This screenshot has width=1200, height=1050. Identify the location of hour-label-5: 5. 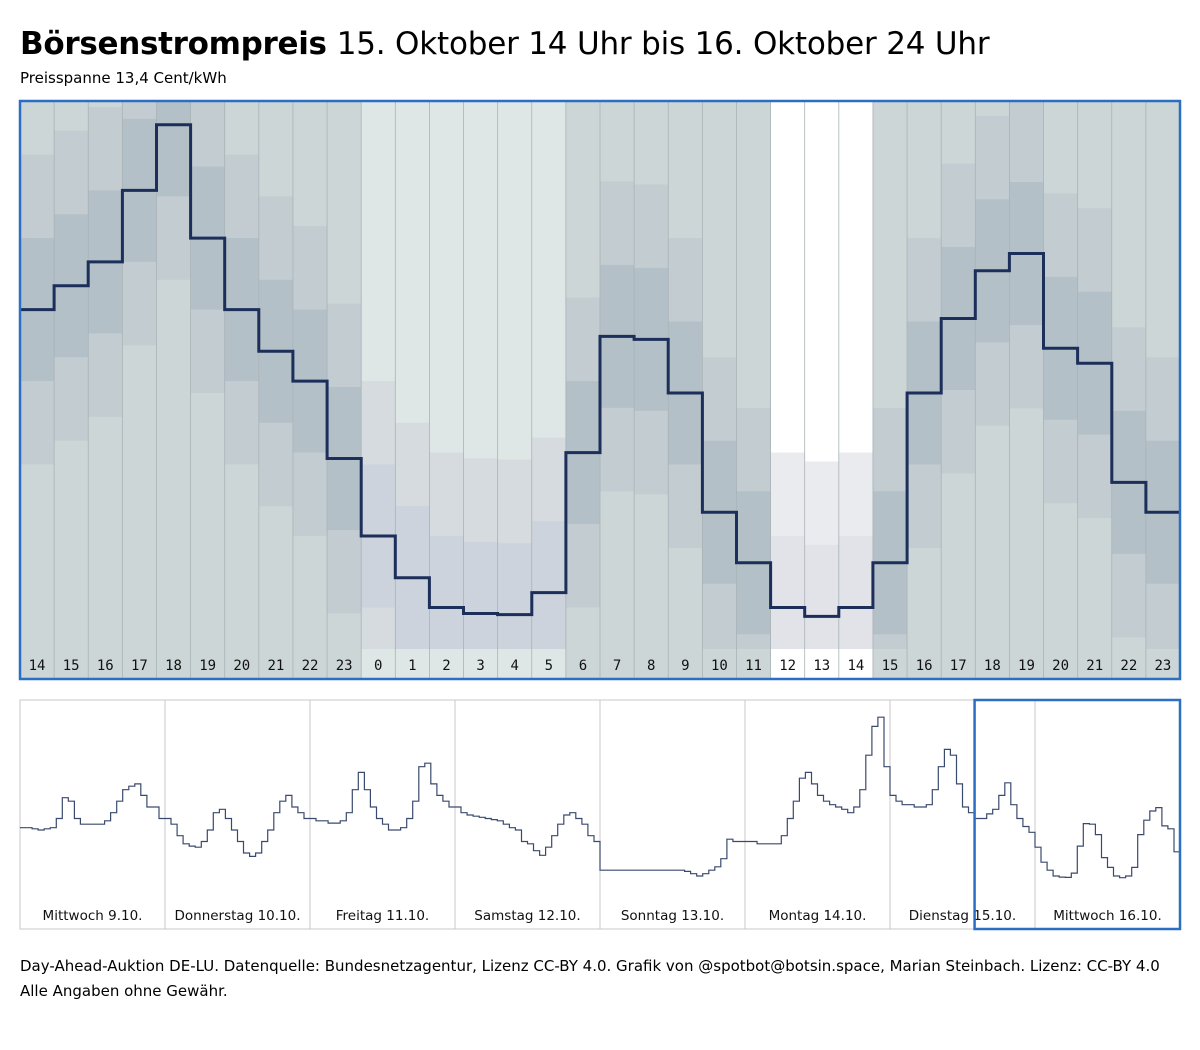
(549, 666).